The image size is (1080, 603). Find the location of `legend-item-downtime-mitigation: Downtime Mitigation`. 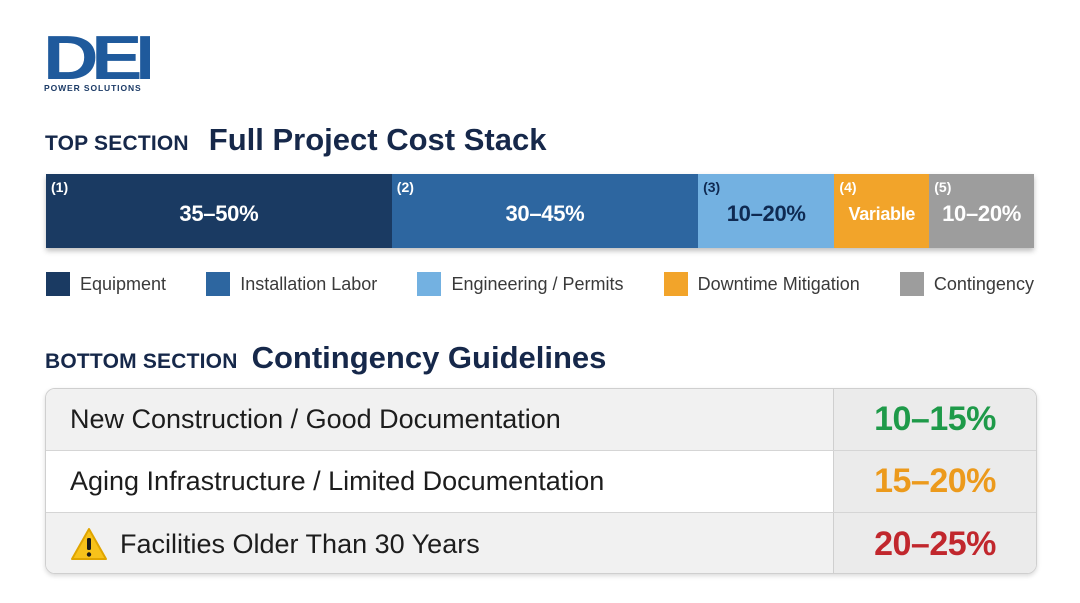

legend-item-downtime-mitigation: Downtime Mitigation is located at coordinates (761, 284).